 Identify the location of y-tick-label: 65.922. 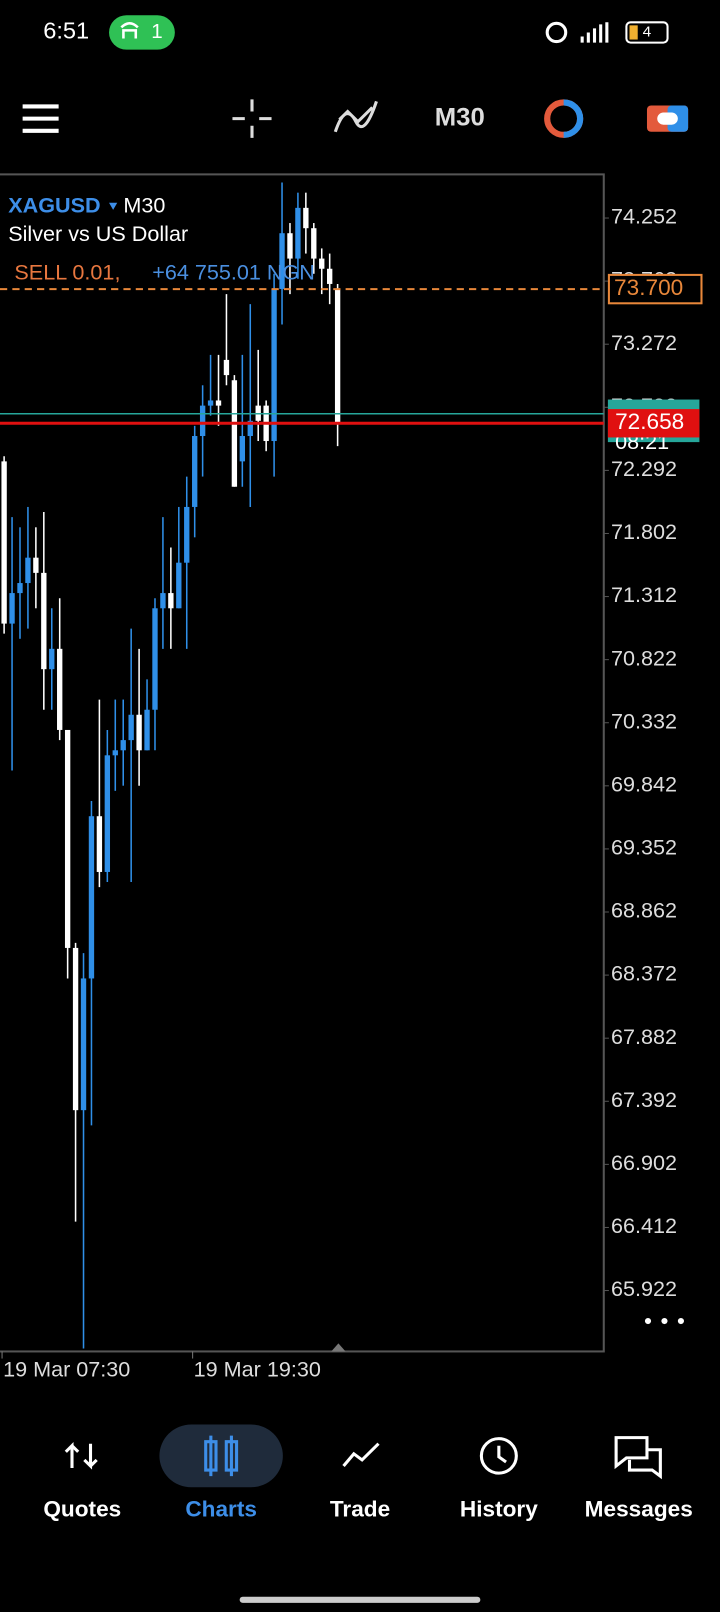
(644, 1289).